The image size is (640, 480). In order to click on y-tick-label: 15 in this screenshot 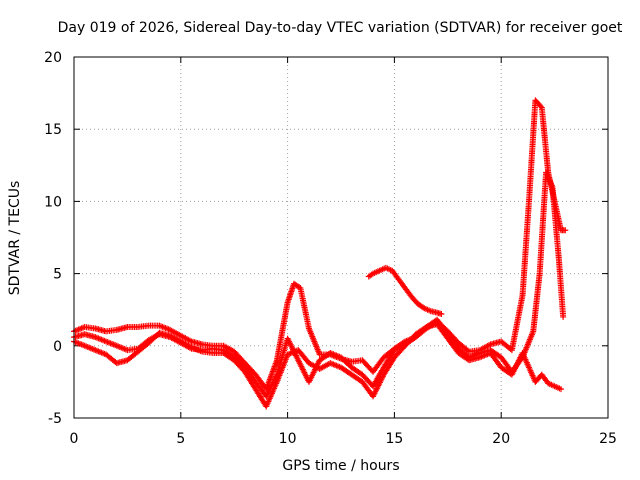, I will do `click(53, 130)`.